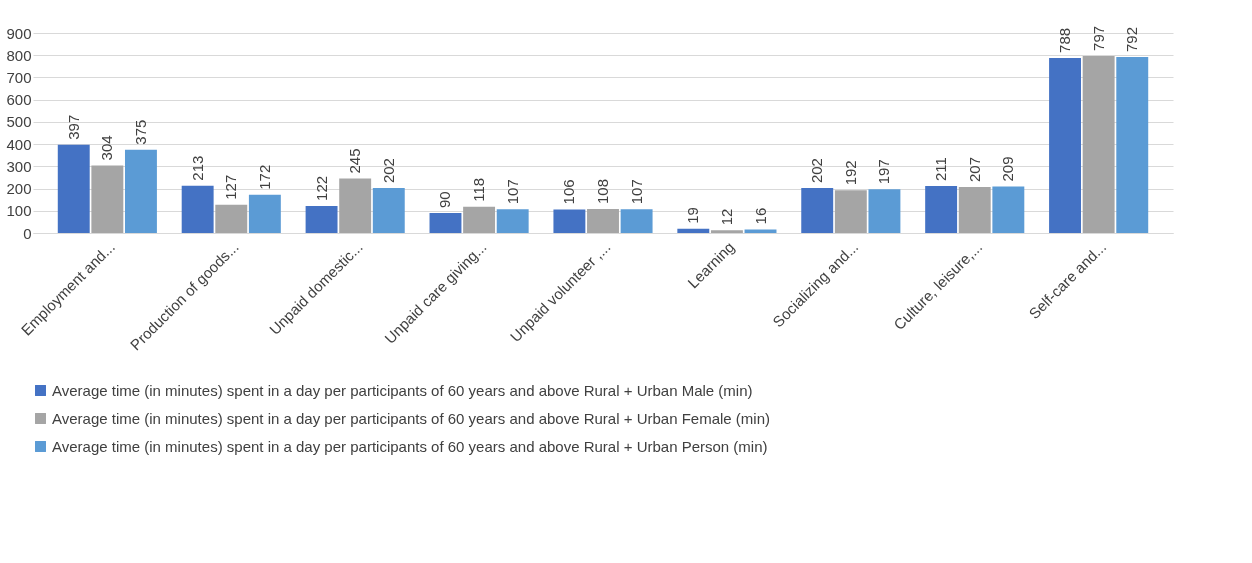  Describe the element at coordinates (693, 215) in the screenshot. I see `data-label: 19` at that location.